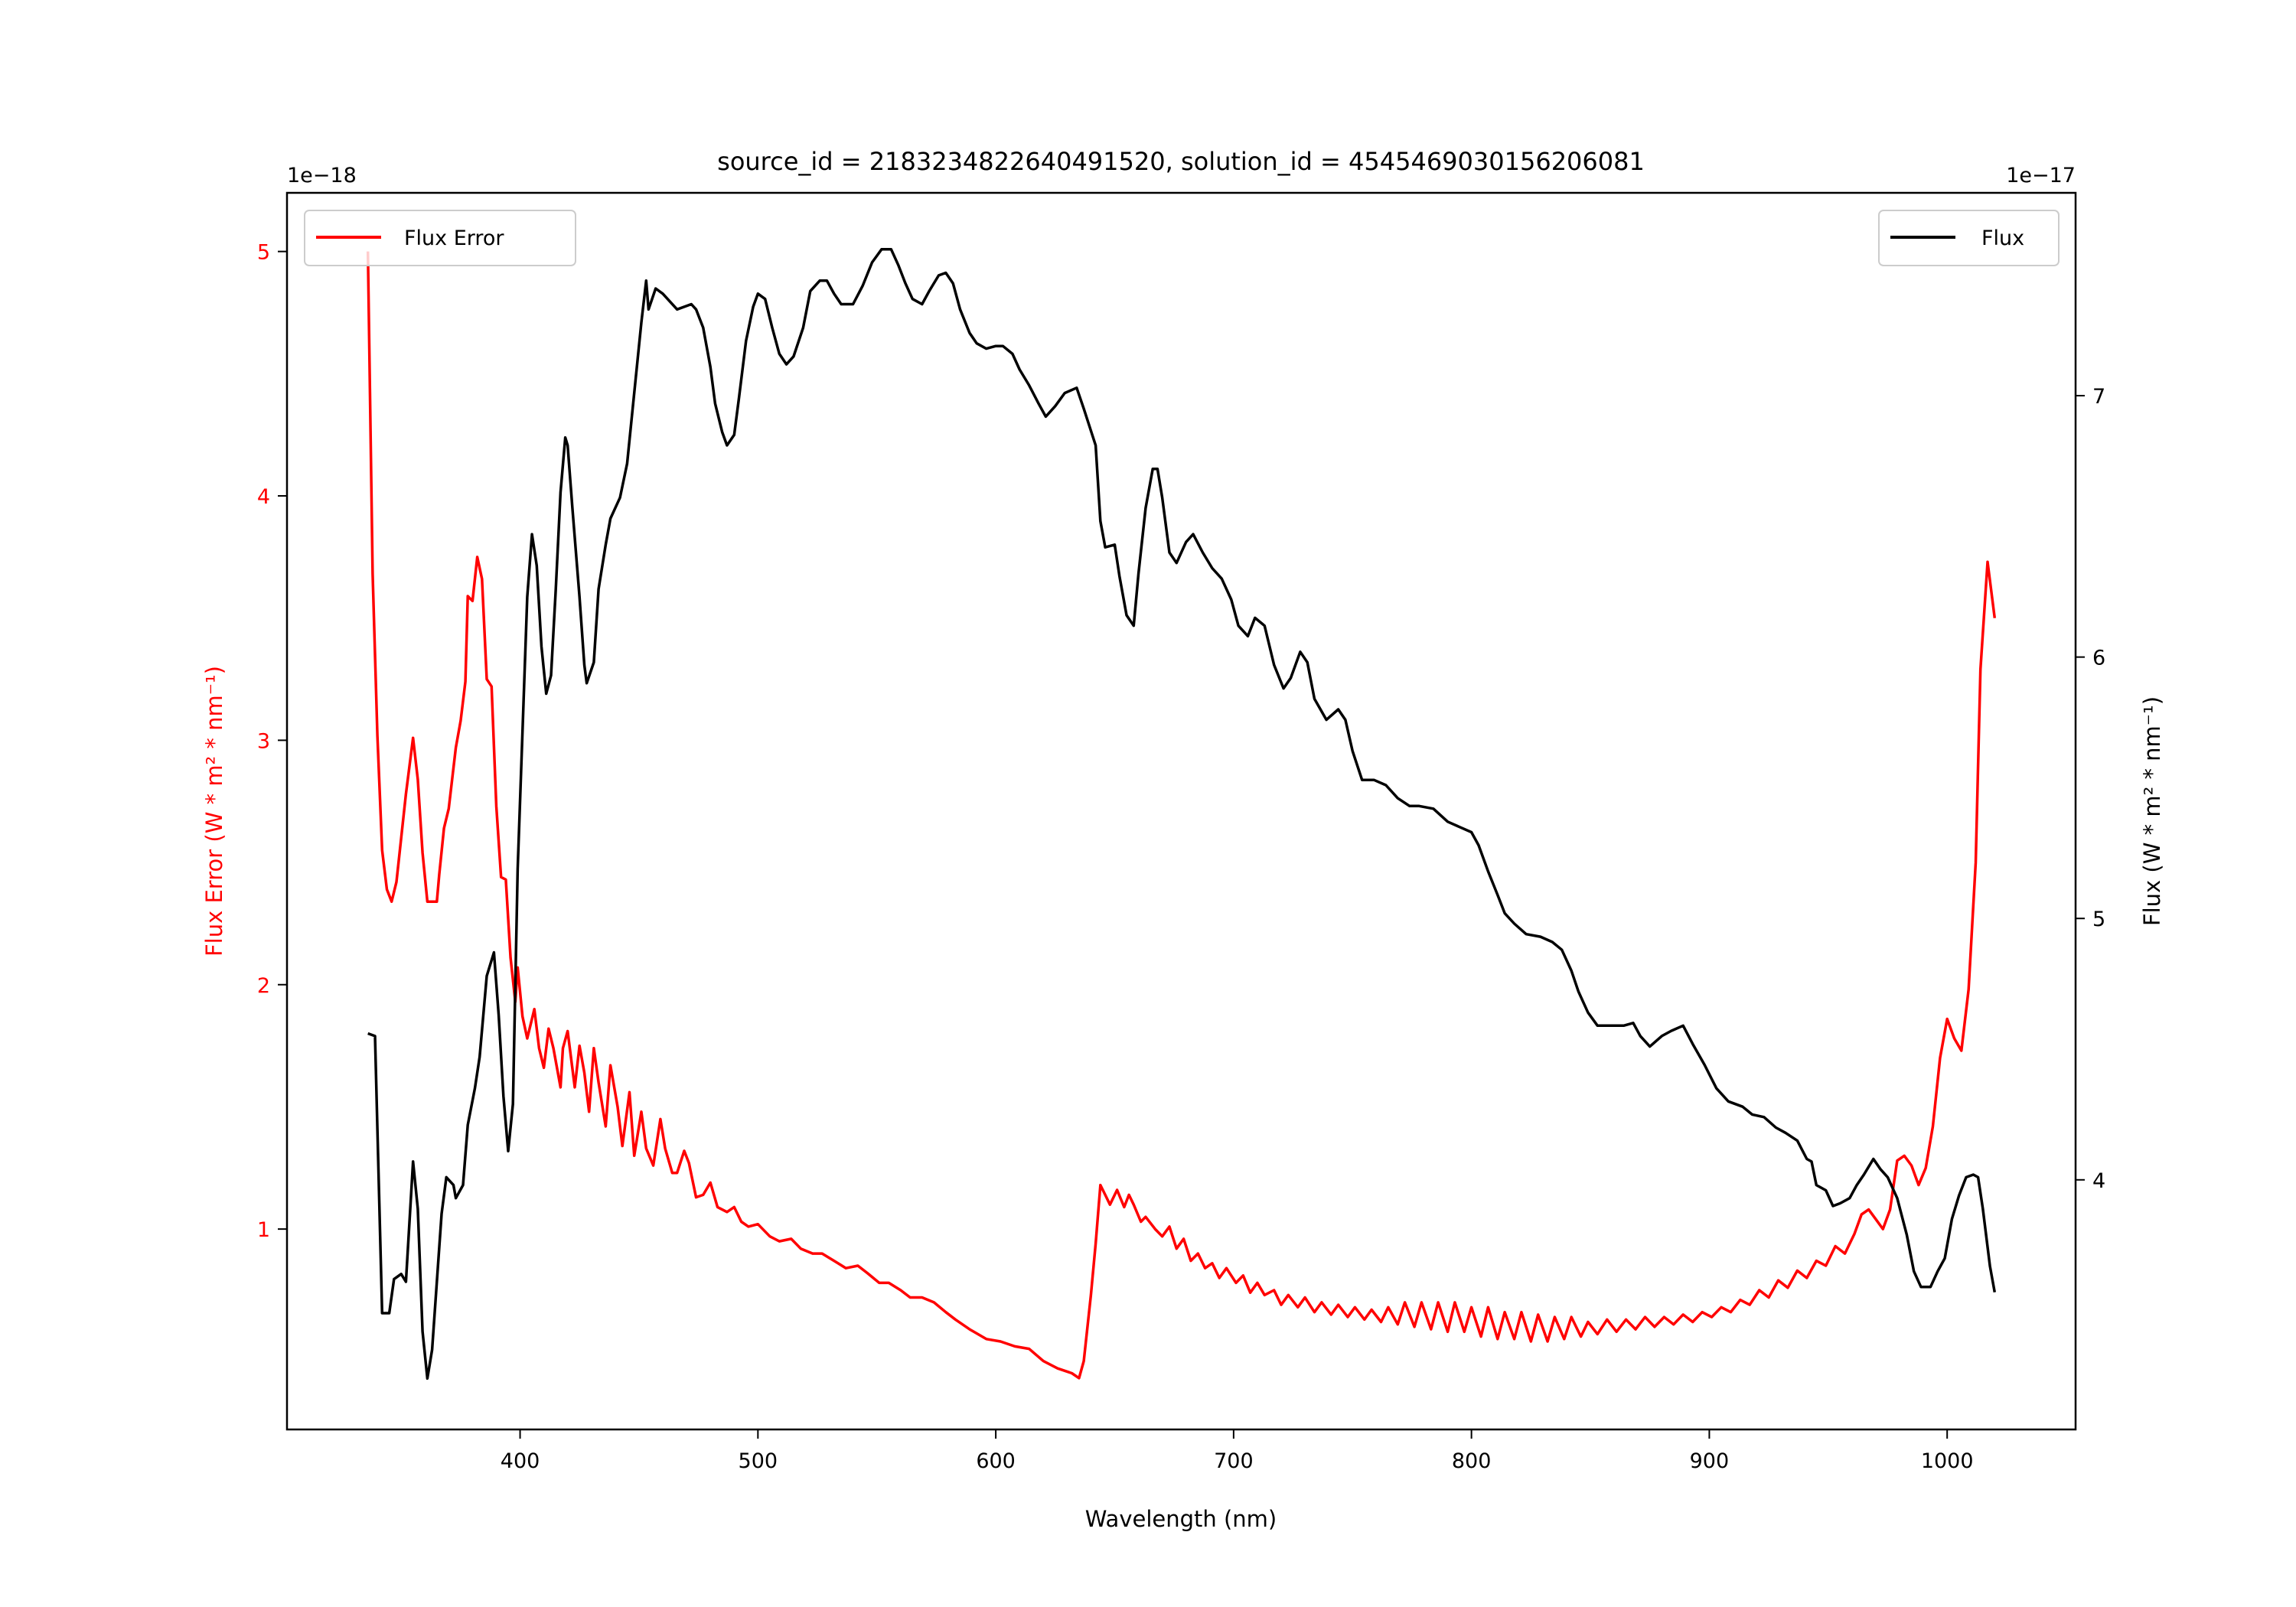  I want to click on x-tick-label: 600, so click(996, 1461).